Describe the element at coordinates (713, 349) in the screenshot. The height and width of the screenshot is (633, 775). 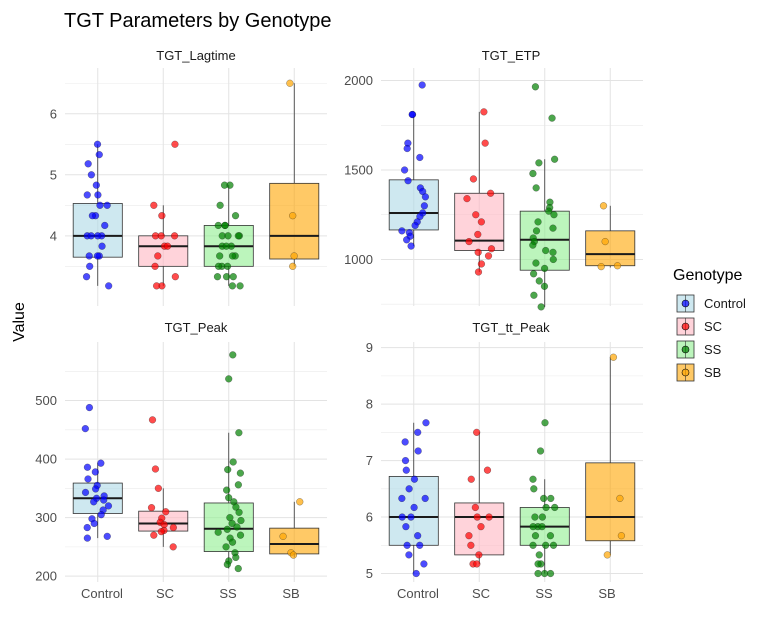
I see `legend-label: SS` at that location.